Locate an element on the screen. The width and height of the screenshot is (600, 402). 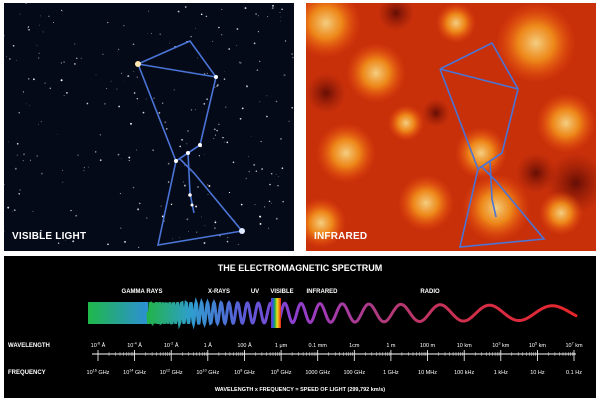
frequency-tick-label: 1012 GHz is located at coordinates (171, 373).